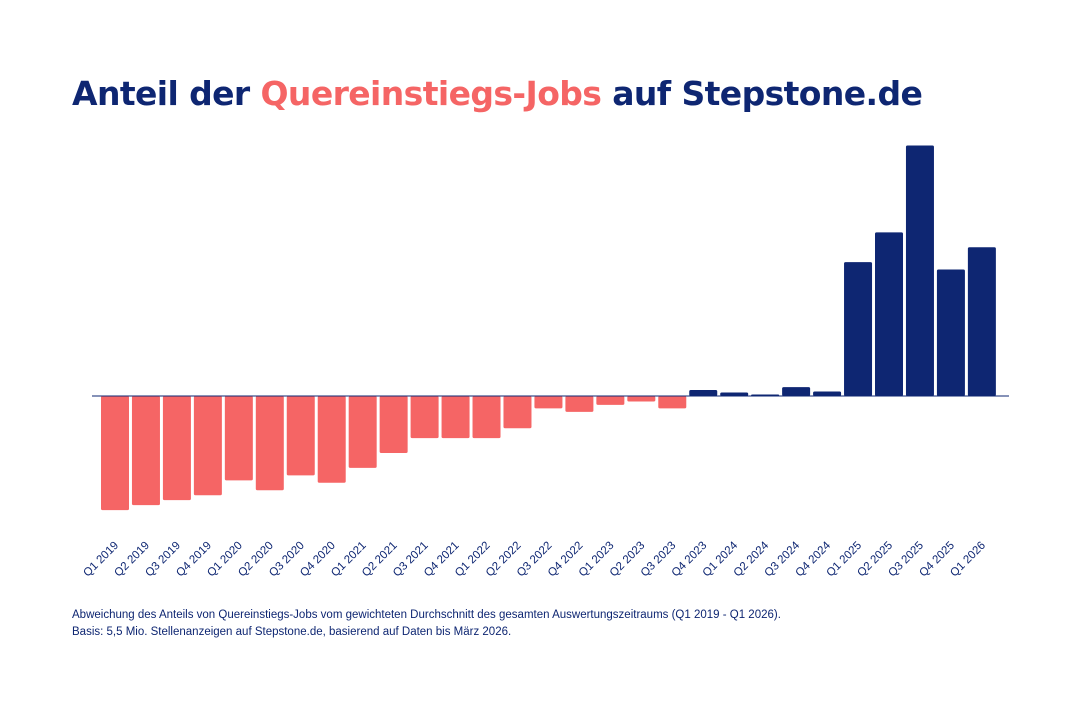 This screenshot has width=1080, height=702. What do you see at coordinates (579, 404) in the screenshot?
I see `bar-q4-2022` at bounding box center [579, 404].